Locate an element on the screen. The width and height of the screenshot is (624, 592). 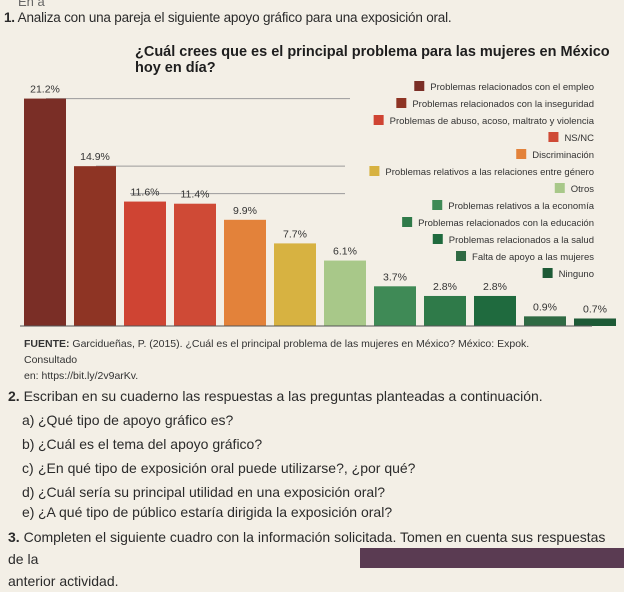
legend-label: Problemas relacionados a la salud is located at coordinates (521, 240).